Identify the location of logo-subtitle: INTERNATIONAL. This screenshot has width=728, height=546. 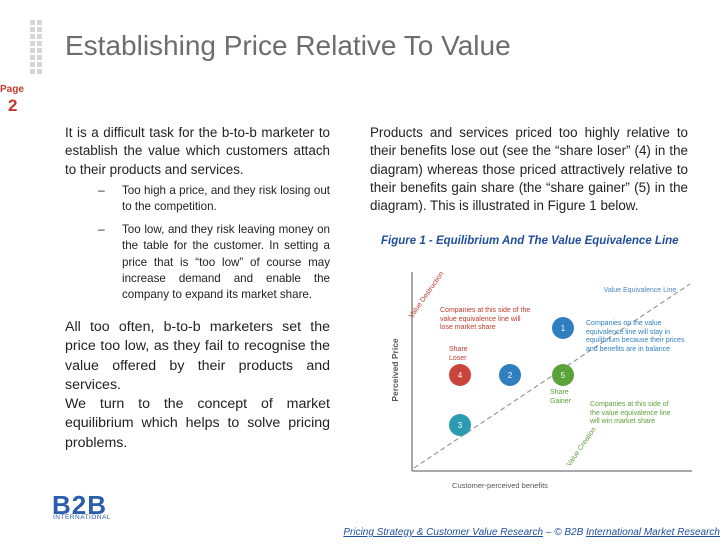
(82, 517).